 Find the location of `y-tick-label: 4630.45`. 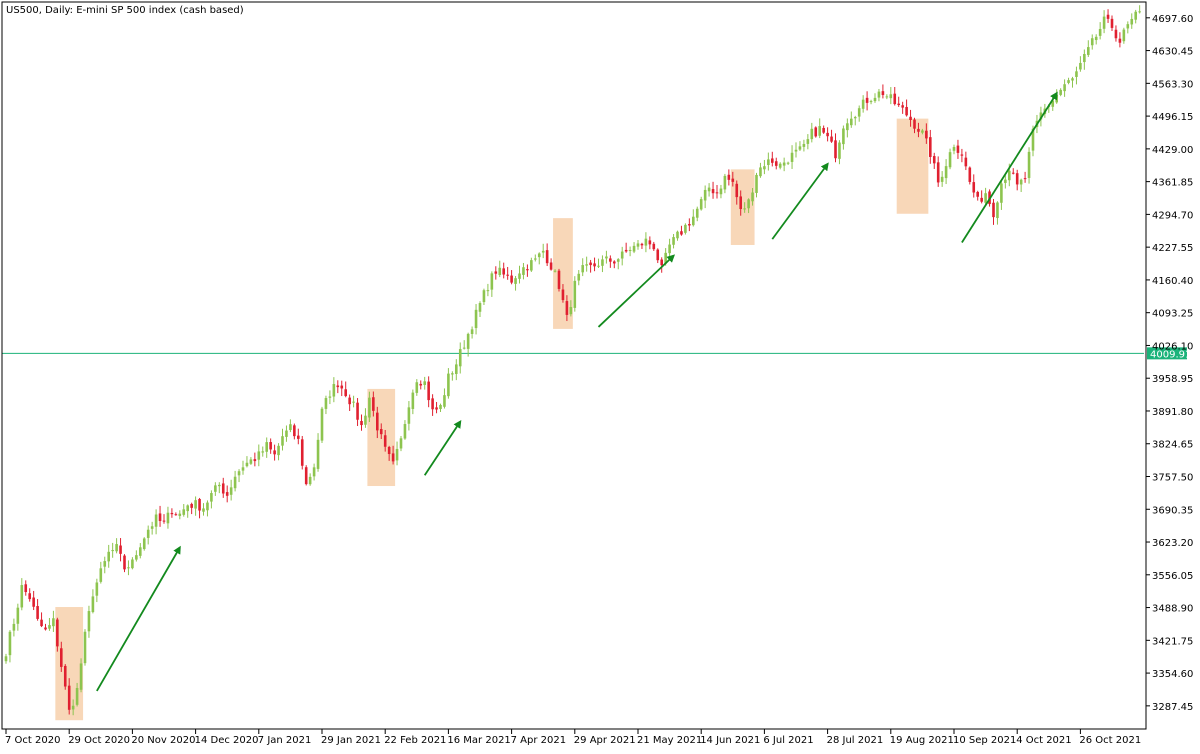

y-tick-label: 4630.45 is located at coordinates (1172, 52).